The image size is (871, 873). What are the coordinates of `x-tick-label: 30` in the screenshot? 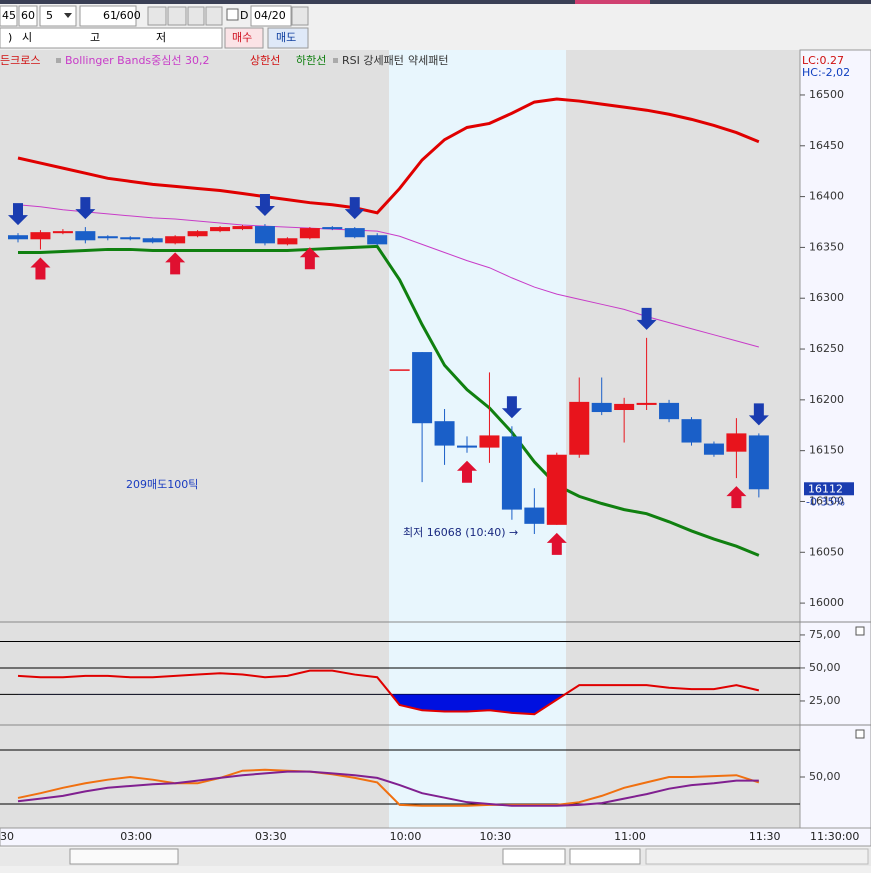 It's located at (7, 836).